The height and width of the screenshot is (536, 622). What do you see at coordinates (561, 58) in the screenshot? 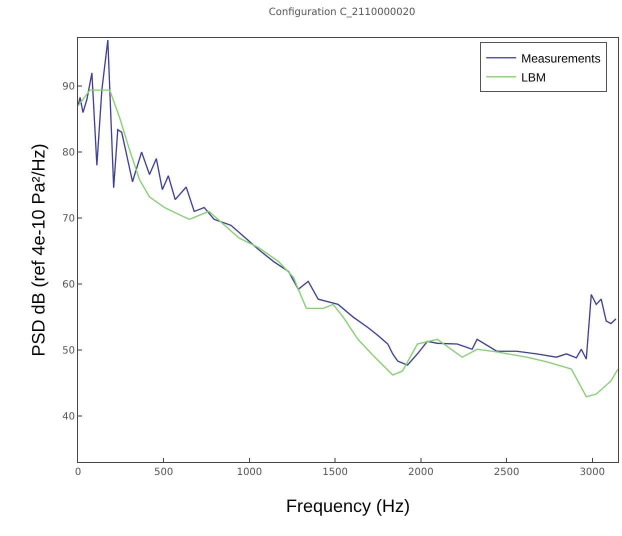
I see `legend-label: Measurements` at bounding box center [561, 58].